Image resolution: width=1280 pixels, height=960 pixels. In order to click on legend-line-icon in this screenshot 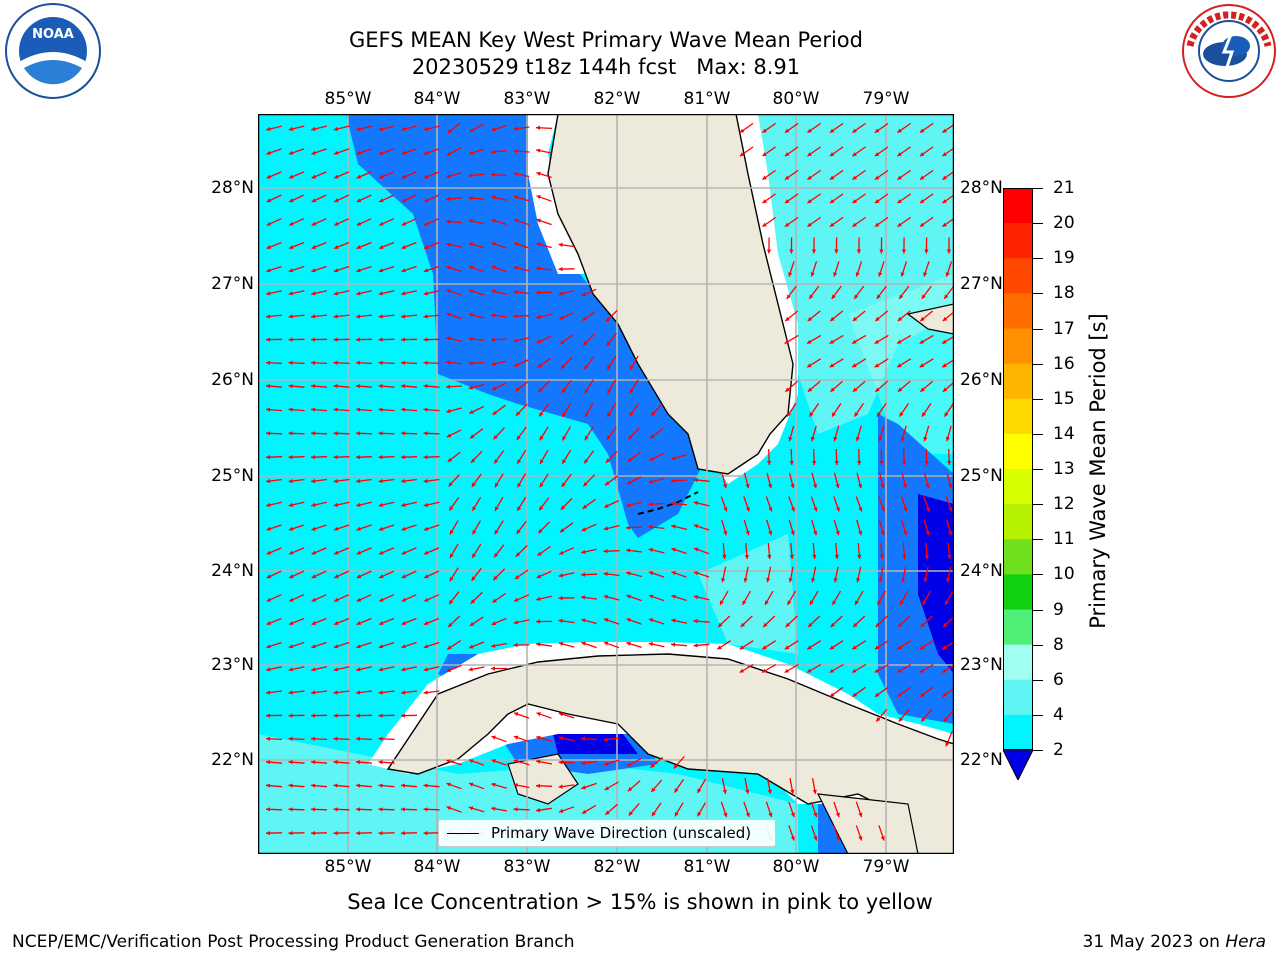, I will do `click(463, 833)`.